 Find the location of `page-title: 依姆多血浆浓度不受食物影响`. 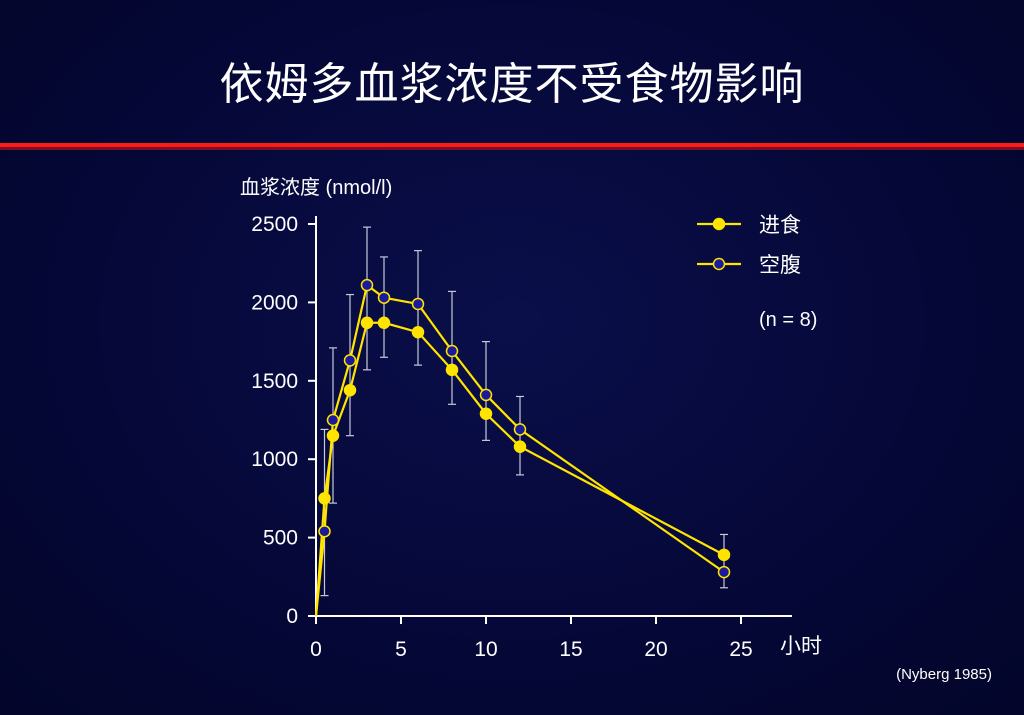

page-title: 依姆多血浆浓度不受食物影响 is located at coordinates (512, 84).